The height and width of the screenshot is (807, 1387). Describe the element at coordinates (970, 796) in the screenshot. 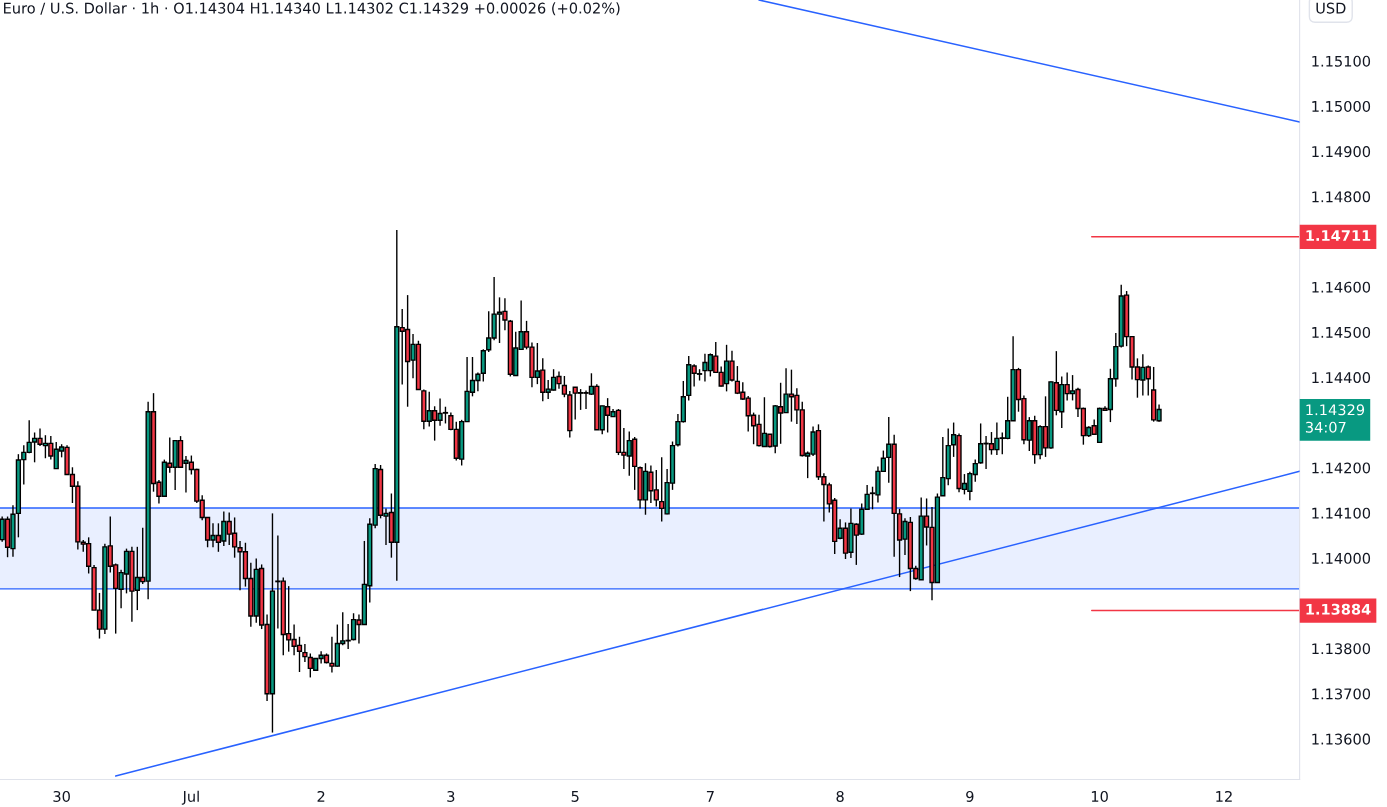

I see `x-tick-label: 9` at that location.